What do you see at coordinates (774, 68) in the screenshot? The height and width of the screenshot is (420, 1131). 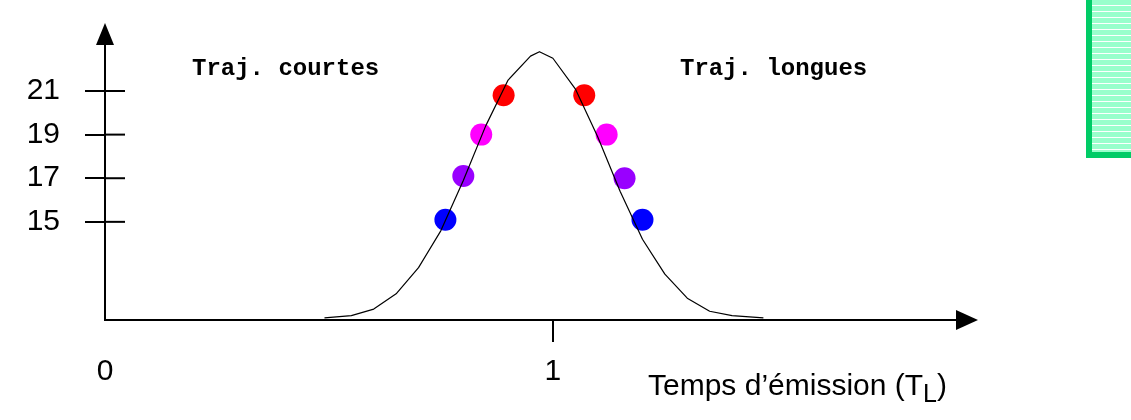 I see `annotation: Traj. longues` at bounding box center [774, 68].